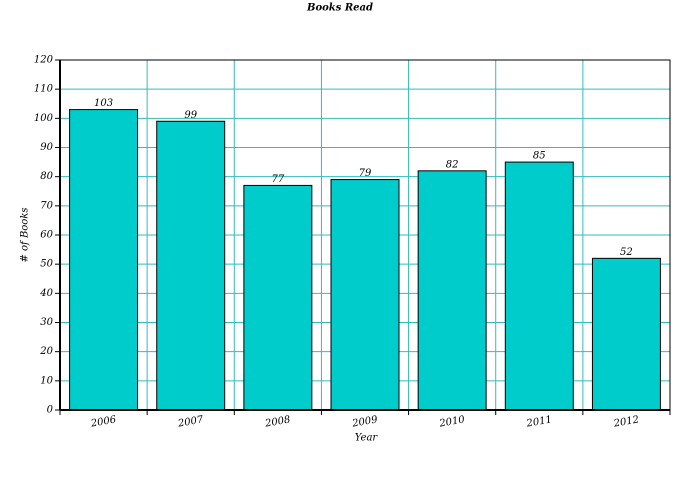 The width and height of the screenshot is (680, 500). What do you see at coordinates (339, 8) in the screenshot?
I see `chart-title: Books Read` at bounding box center [339, 8].